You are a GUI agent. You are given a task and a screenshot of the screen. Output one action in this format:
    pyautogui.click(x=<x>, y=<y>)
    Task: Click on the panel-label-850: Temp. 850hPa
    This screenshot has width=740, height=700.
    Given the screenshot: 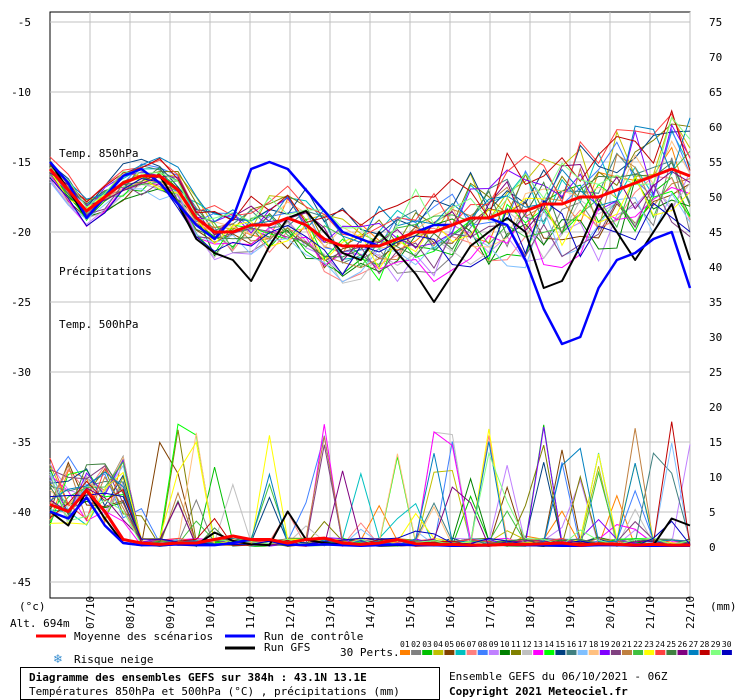 What is the action you would take?
    pyautogui.click(x=98, y=153)
    